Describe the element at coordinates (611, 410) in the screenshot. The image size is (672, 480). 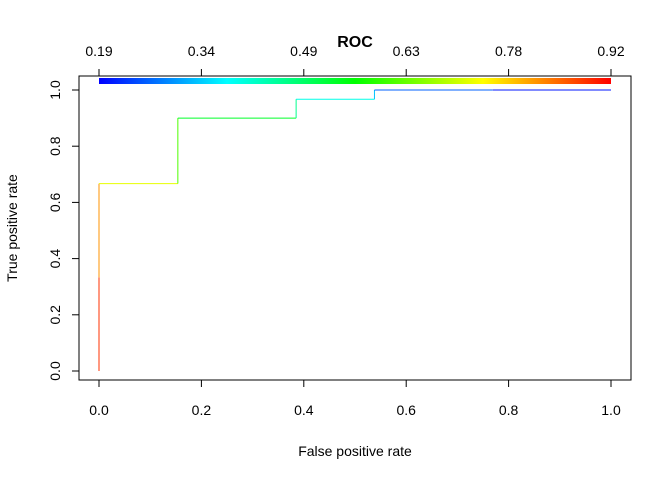
I see `x-tick-label: 1.0` at that location.